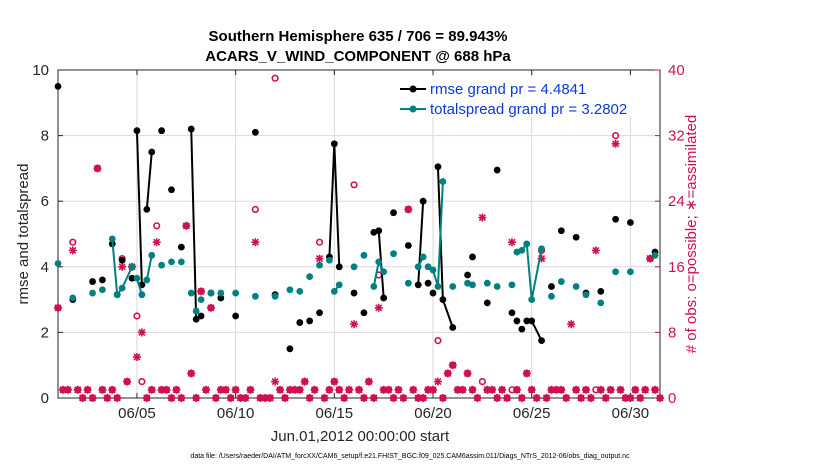  I want to click on x-tick-label: 06/20, so click(433, 413).